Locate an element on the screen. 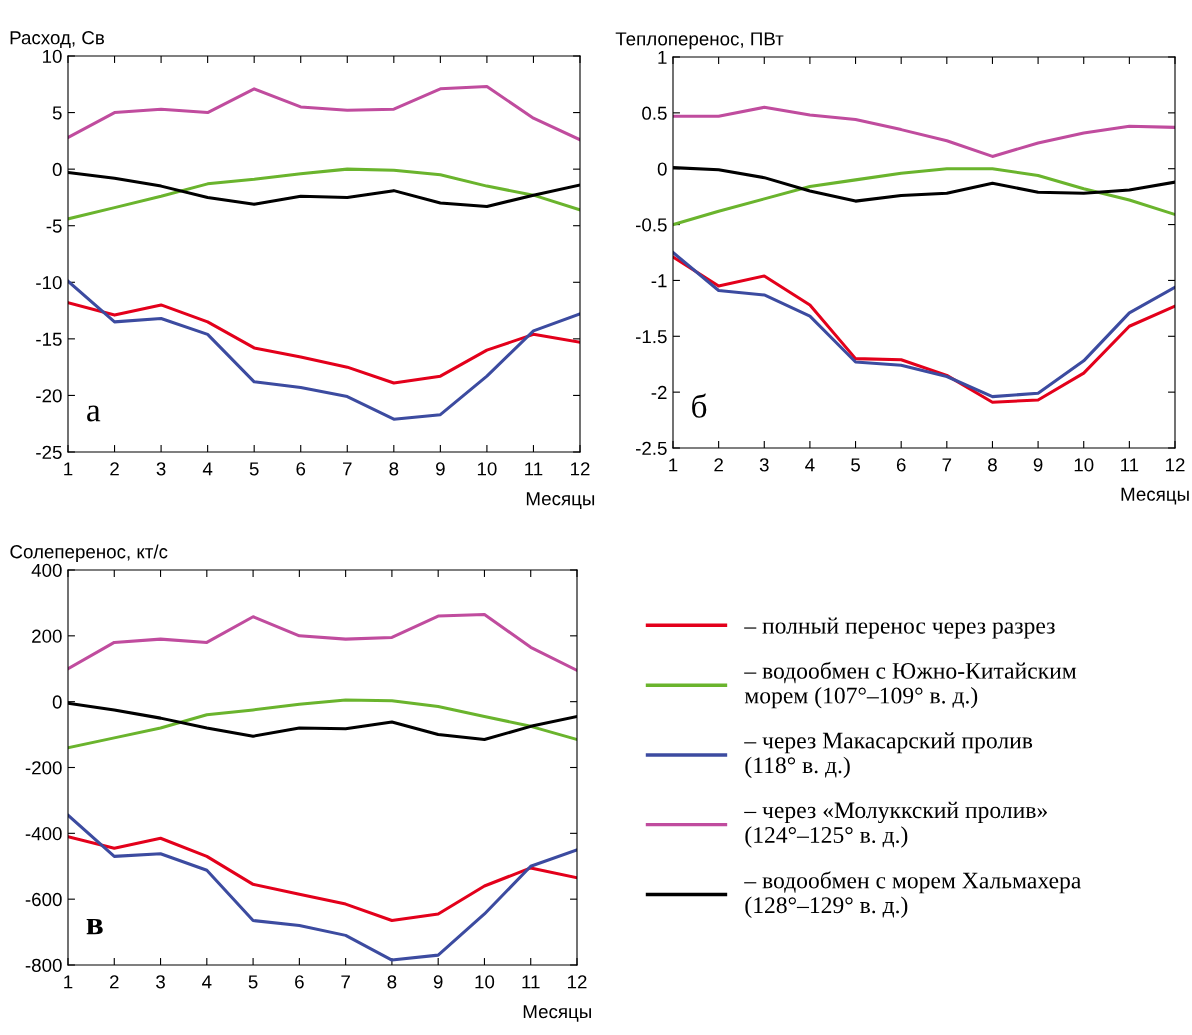  legend-label: – водообмен с морем Хальмахера (128°–129° в. д.) is located at coordinates (912, 894).